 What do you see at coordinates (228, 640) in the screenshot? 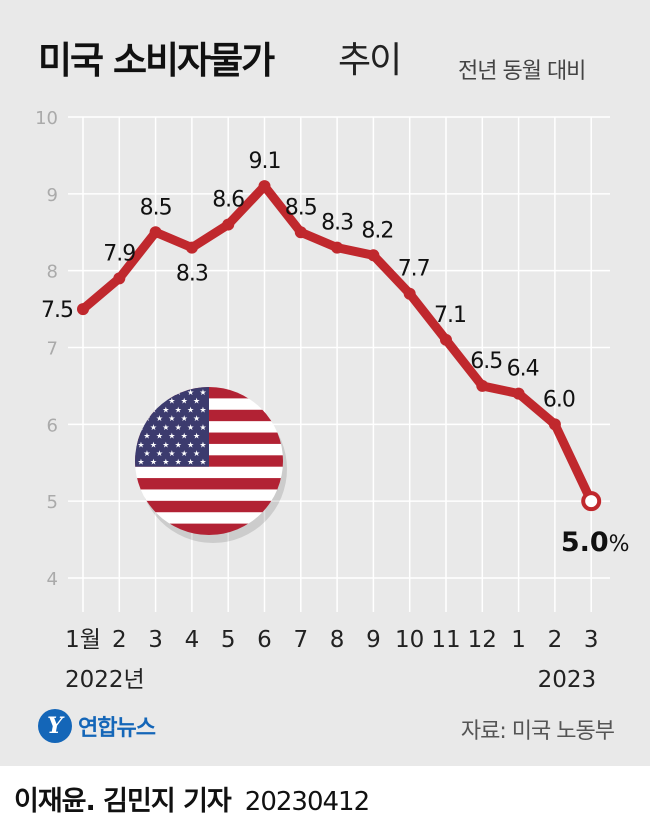
I see `x-tick-label: 5` at bounding box center [228, 640].